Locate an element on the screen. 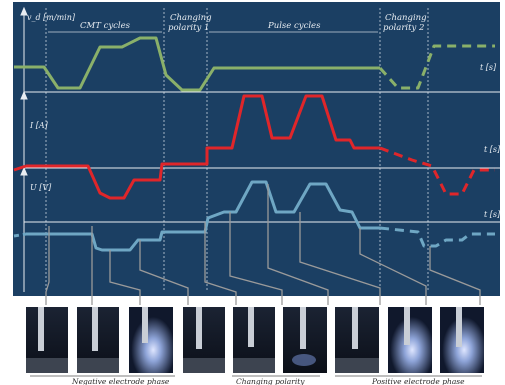 This screenshot has width=505, height=385. footer-changing-polarity: Changing polarity is located at coordinates (270, 381).